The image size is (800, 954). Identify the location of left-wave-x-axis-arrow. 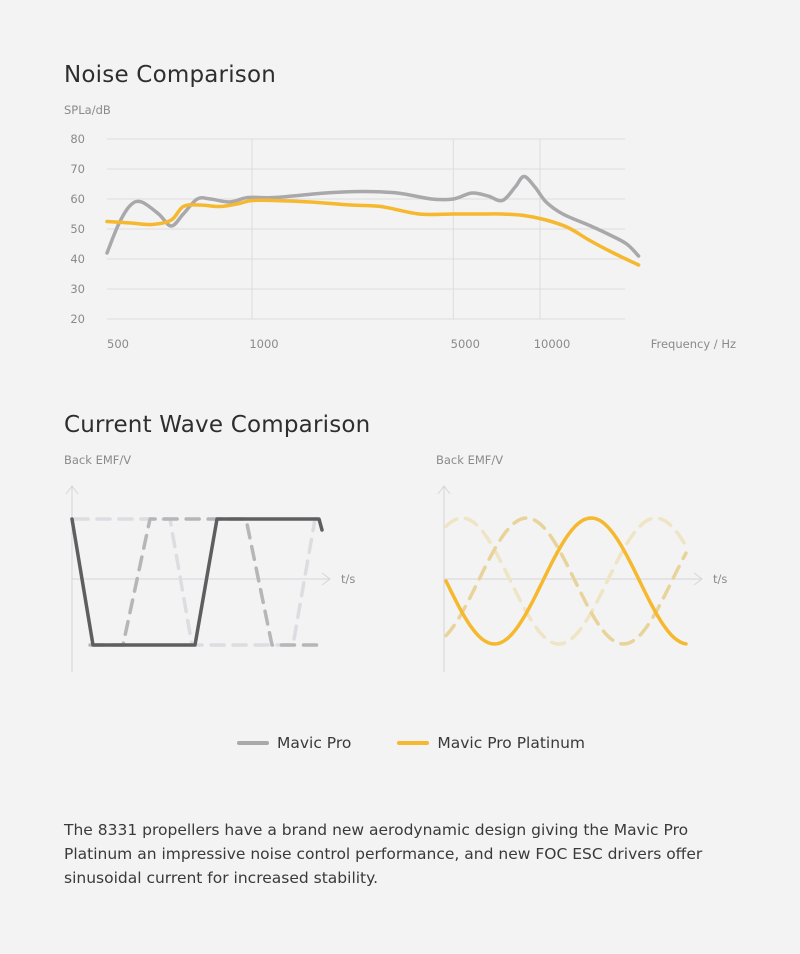
(326, 579).